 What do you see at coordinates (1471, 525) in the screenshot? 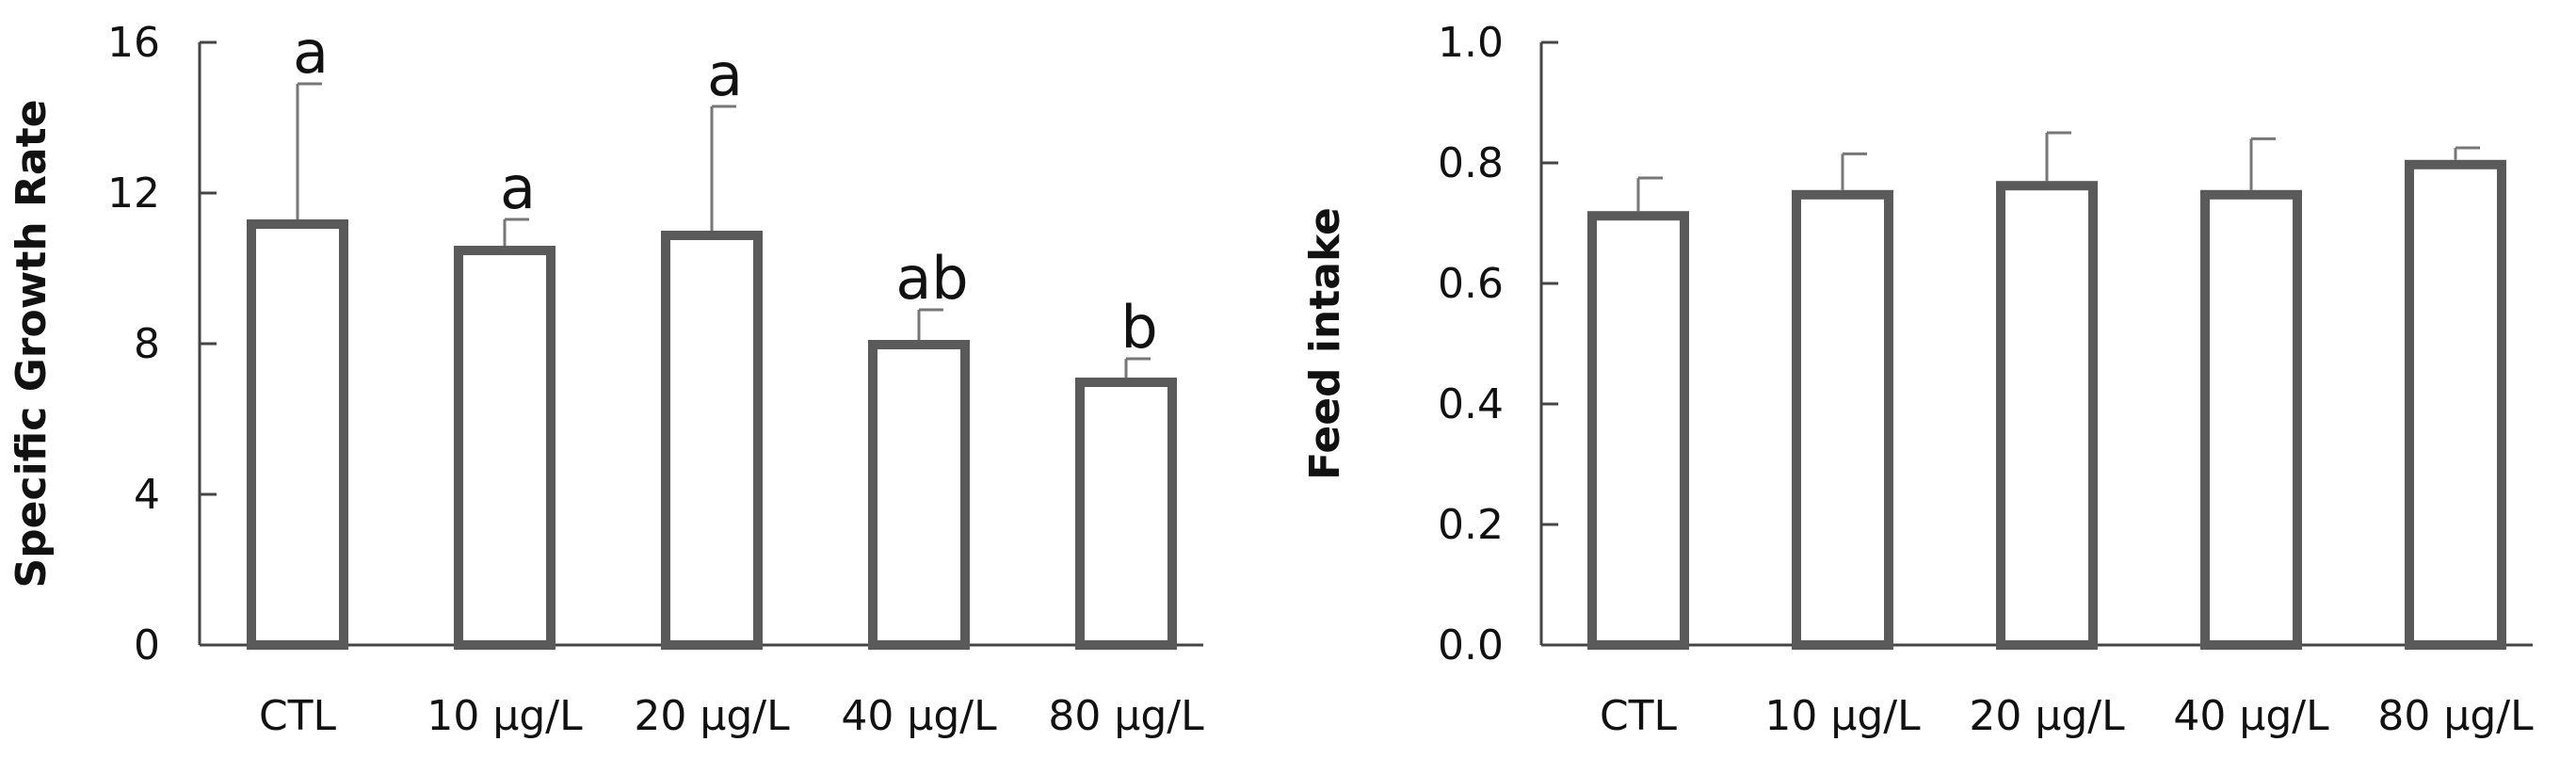
I see `y-tick-label: 0.2` at bounding box center [1471, 525].